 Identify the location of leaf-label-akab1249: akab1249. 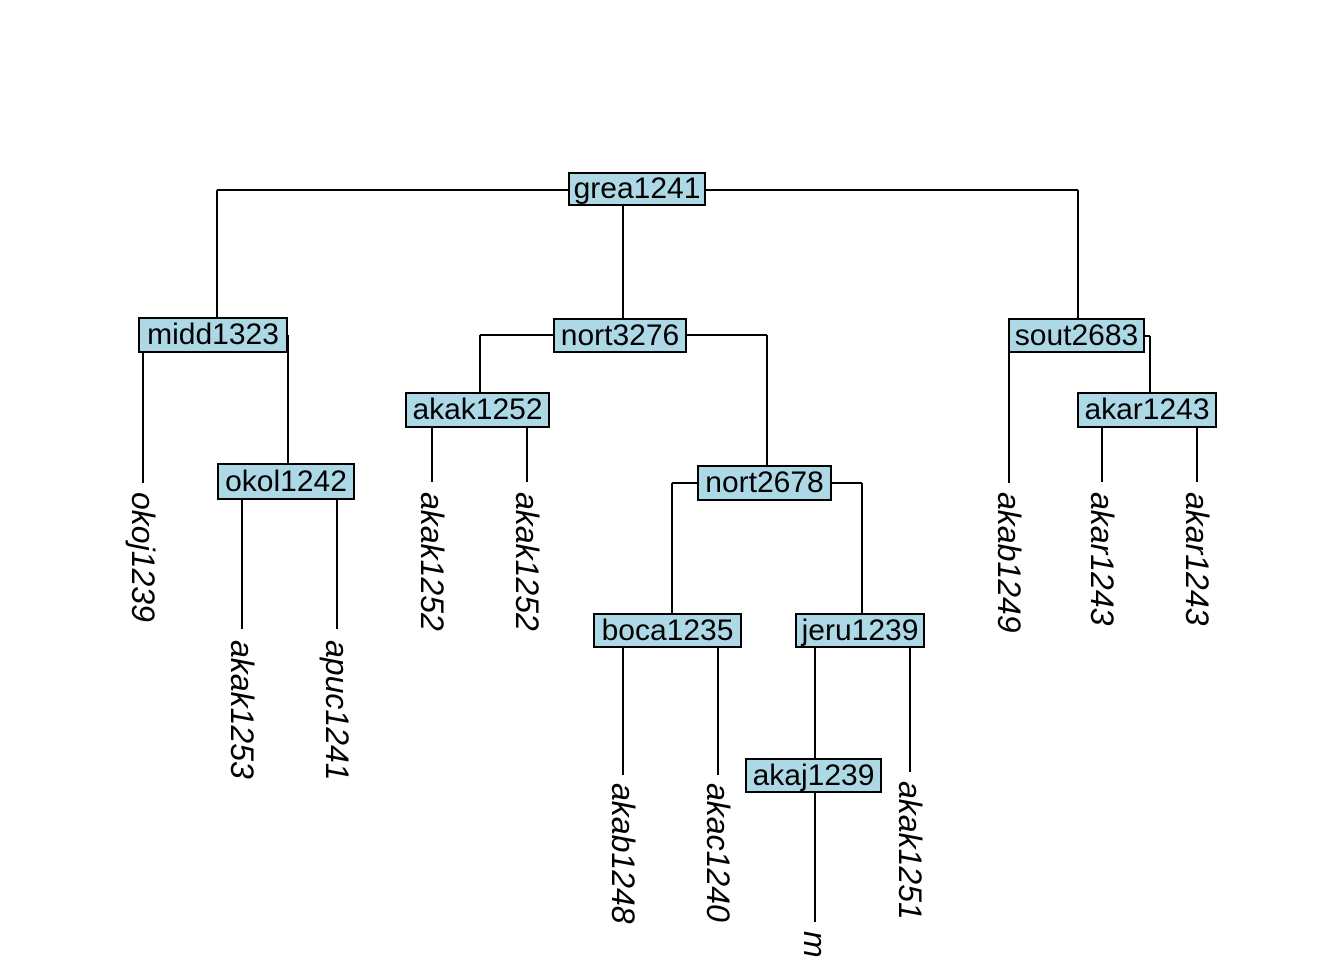
(1009, 562).